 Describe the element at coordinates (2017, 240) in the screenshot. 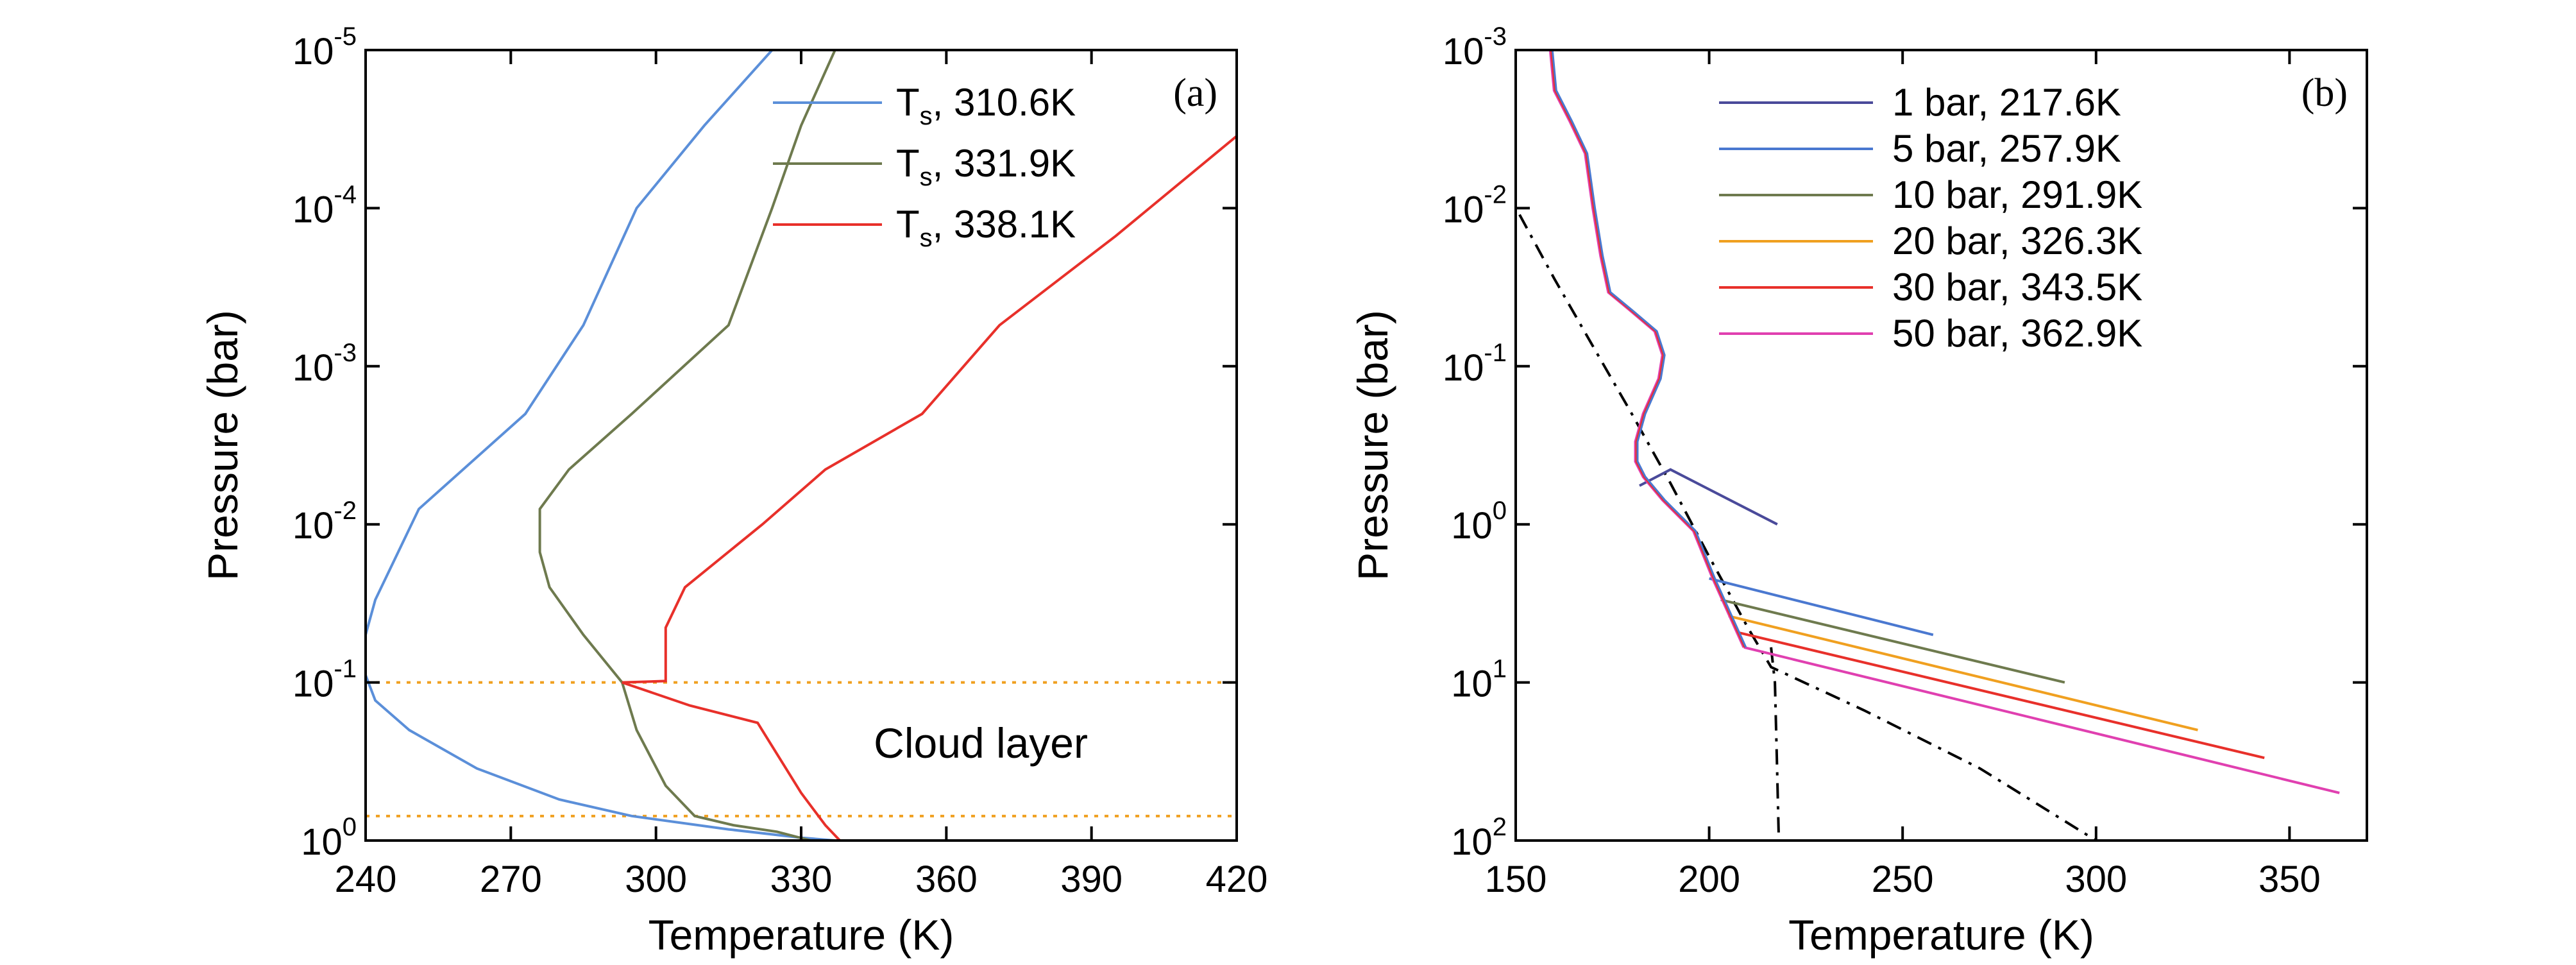

I see `legend-label-4: 20 bar, 326.3K` at that location.